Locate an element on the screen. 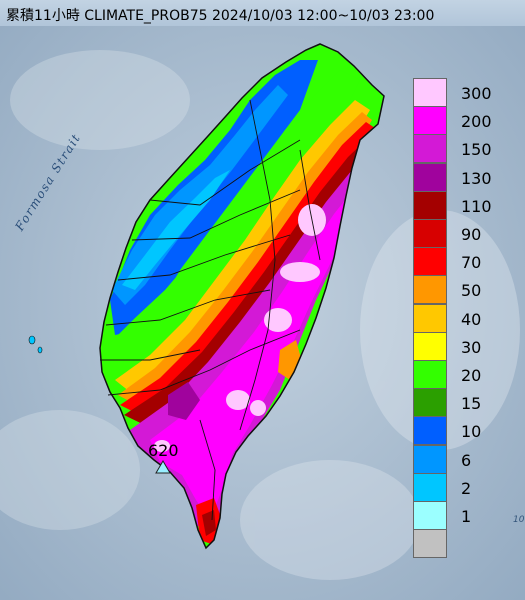 This screenshot has height=600, width=525. legend-label: 50 is located at coordinates (471, 291).